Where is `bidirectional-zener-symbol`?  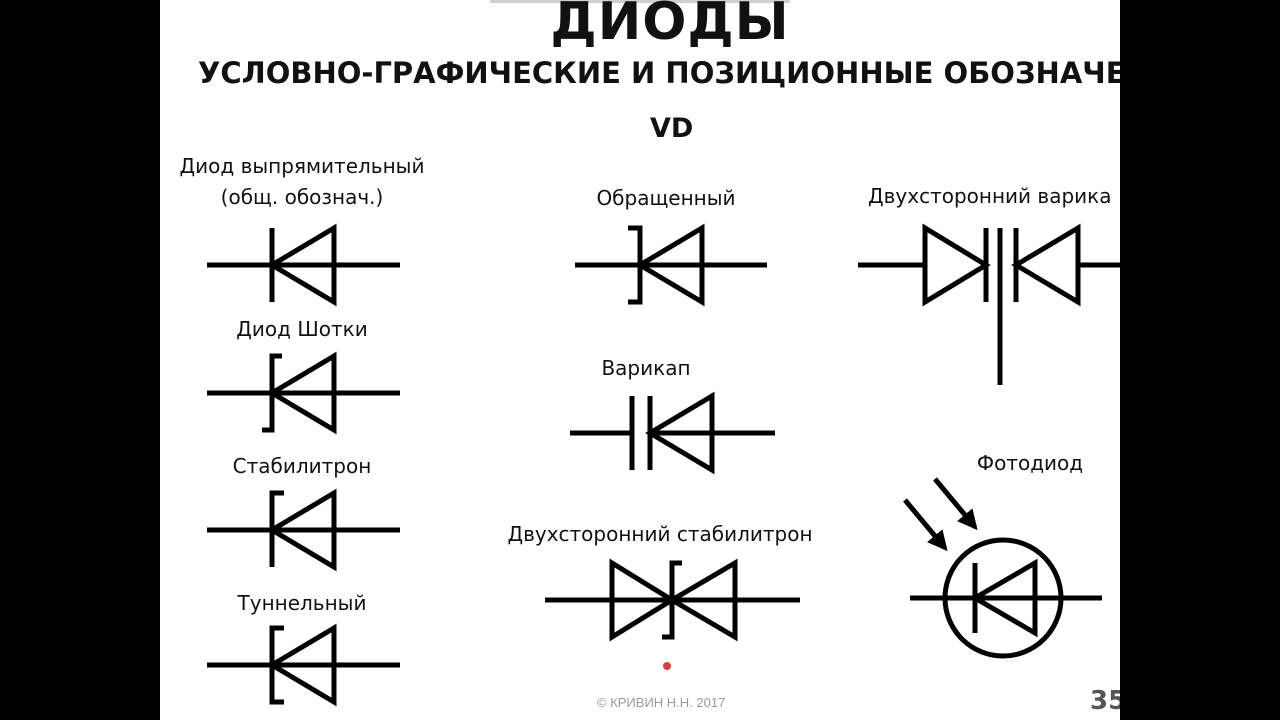 bidirectional-zener-symbol is located at coordinates (672, 600).